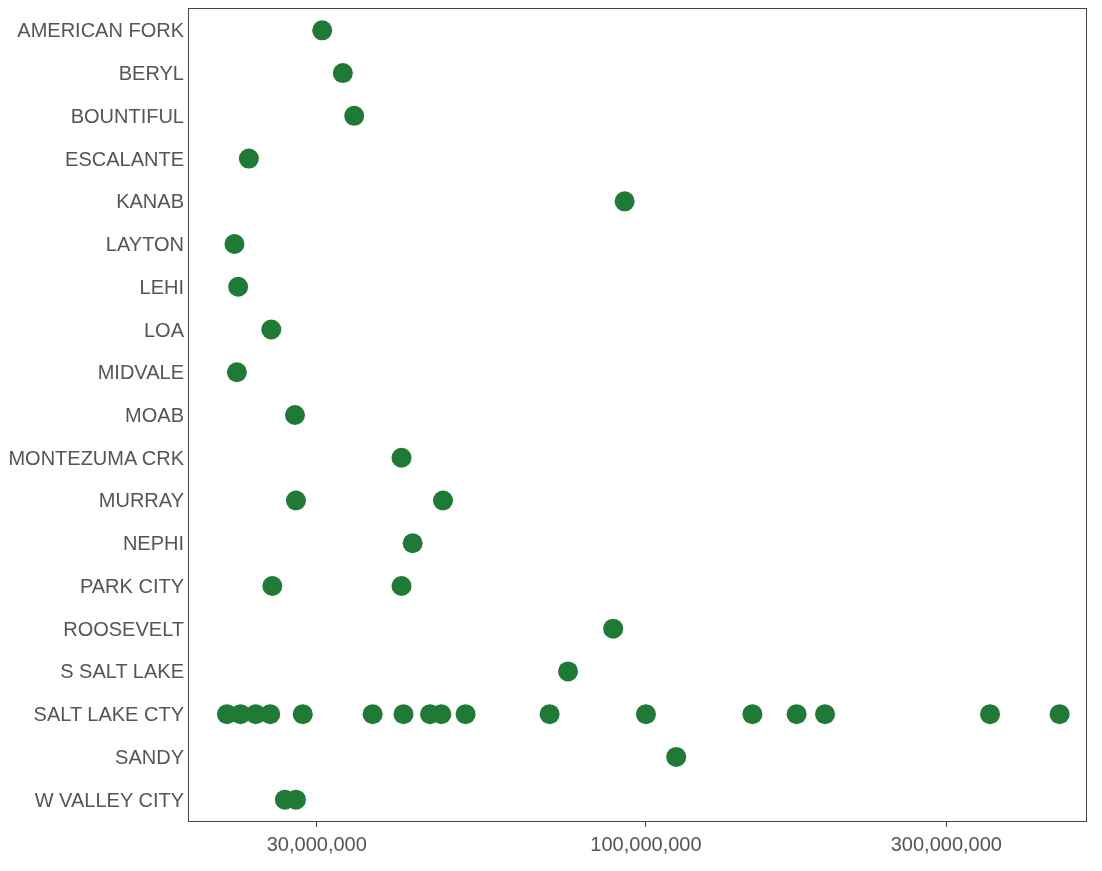 This screenshot has width=1102, height=871. Describe the element at coordinates (149, 756) in the screenshot. I see `y-tick-label: SANDY` at that location.